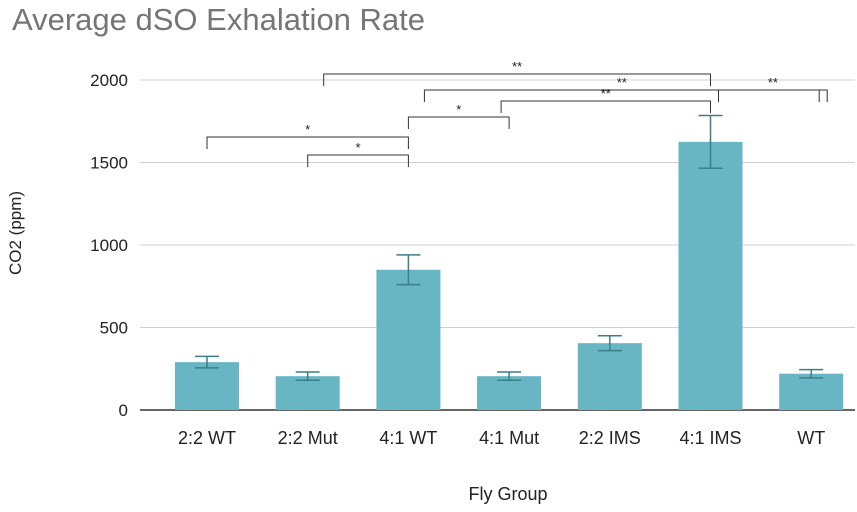  I want to click on y-tick-label: 1500, so click(109, 163).